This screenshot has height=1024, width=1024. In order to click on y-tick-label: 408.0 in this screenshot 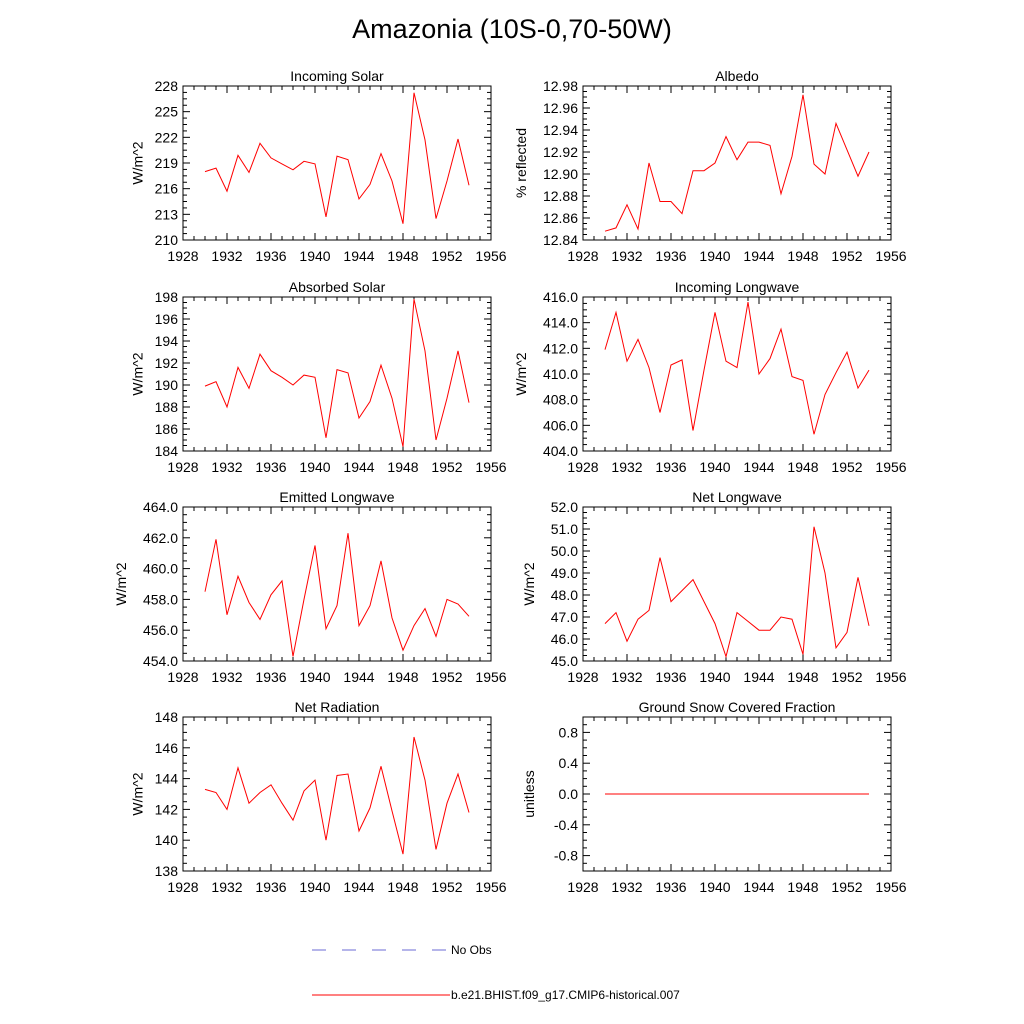, I will do `click(560, 400)`.